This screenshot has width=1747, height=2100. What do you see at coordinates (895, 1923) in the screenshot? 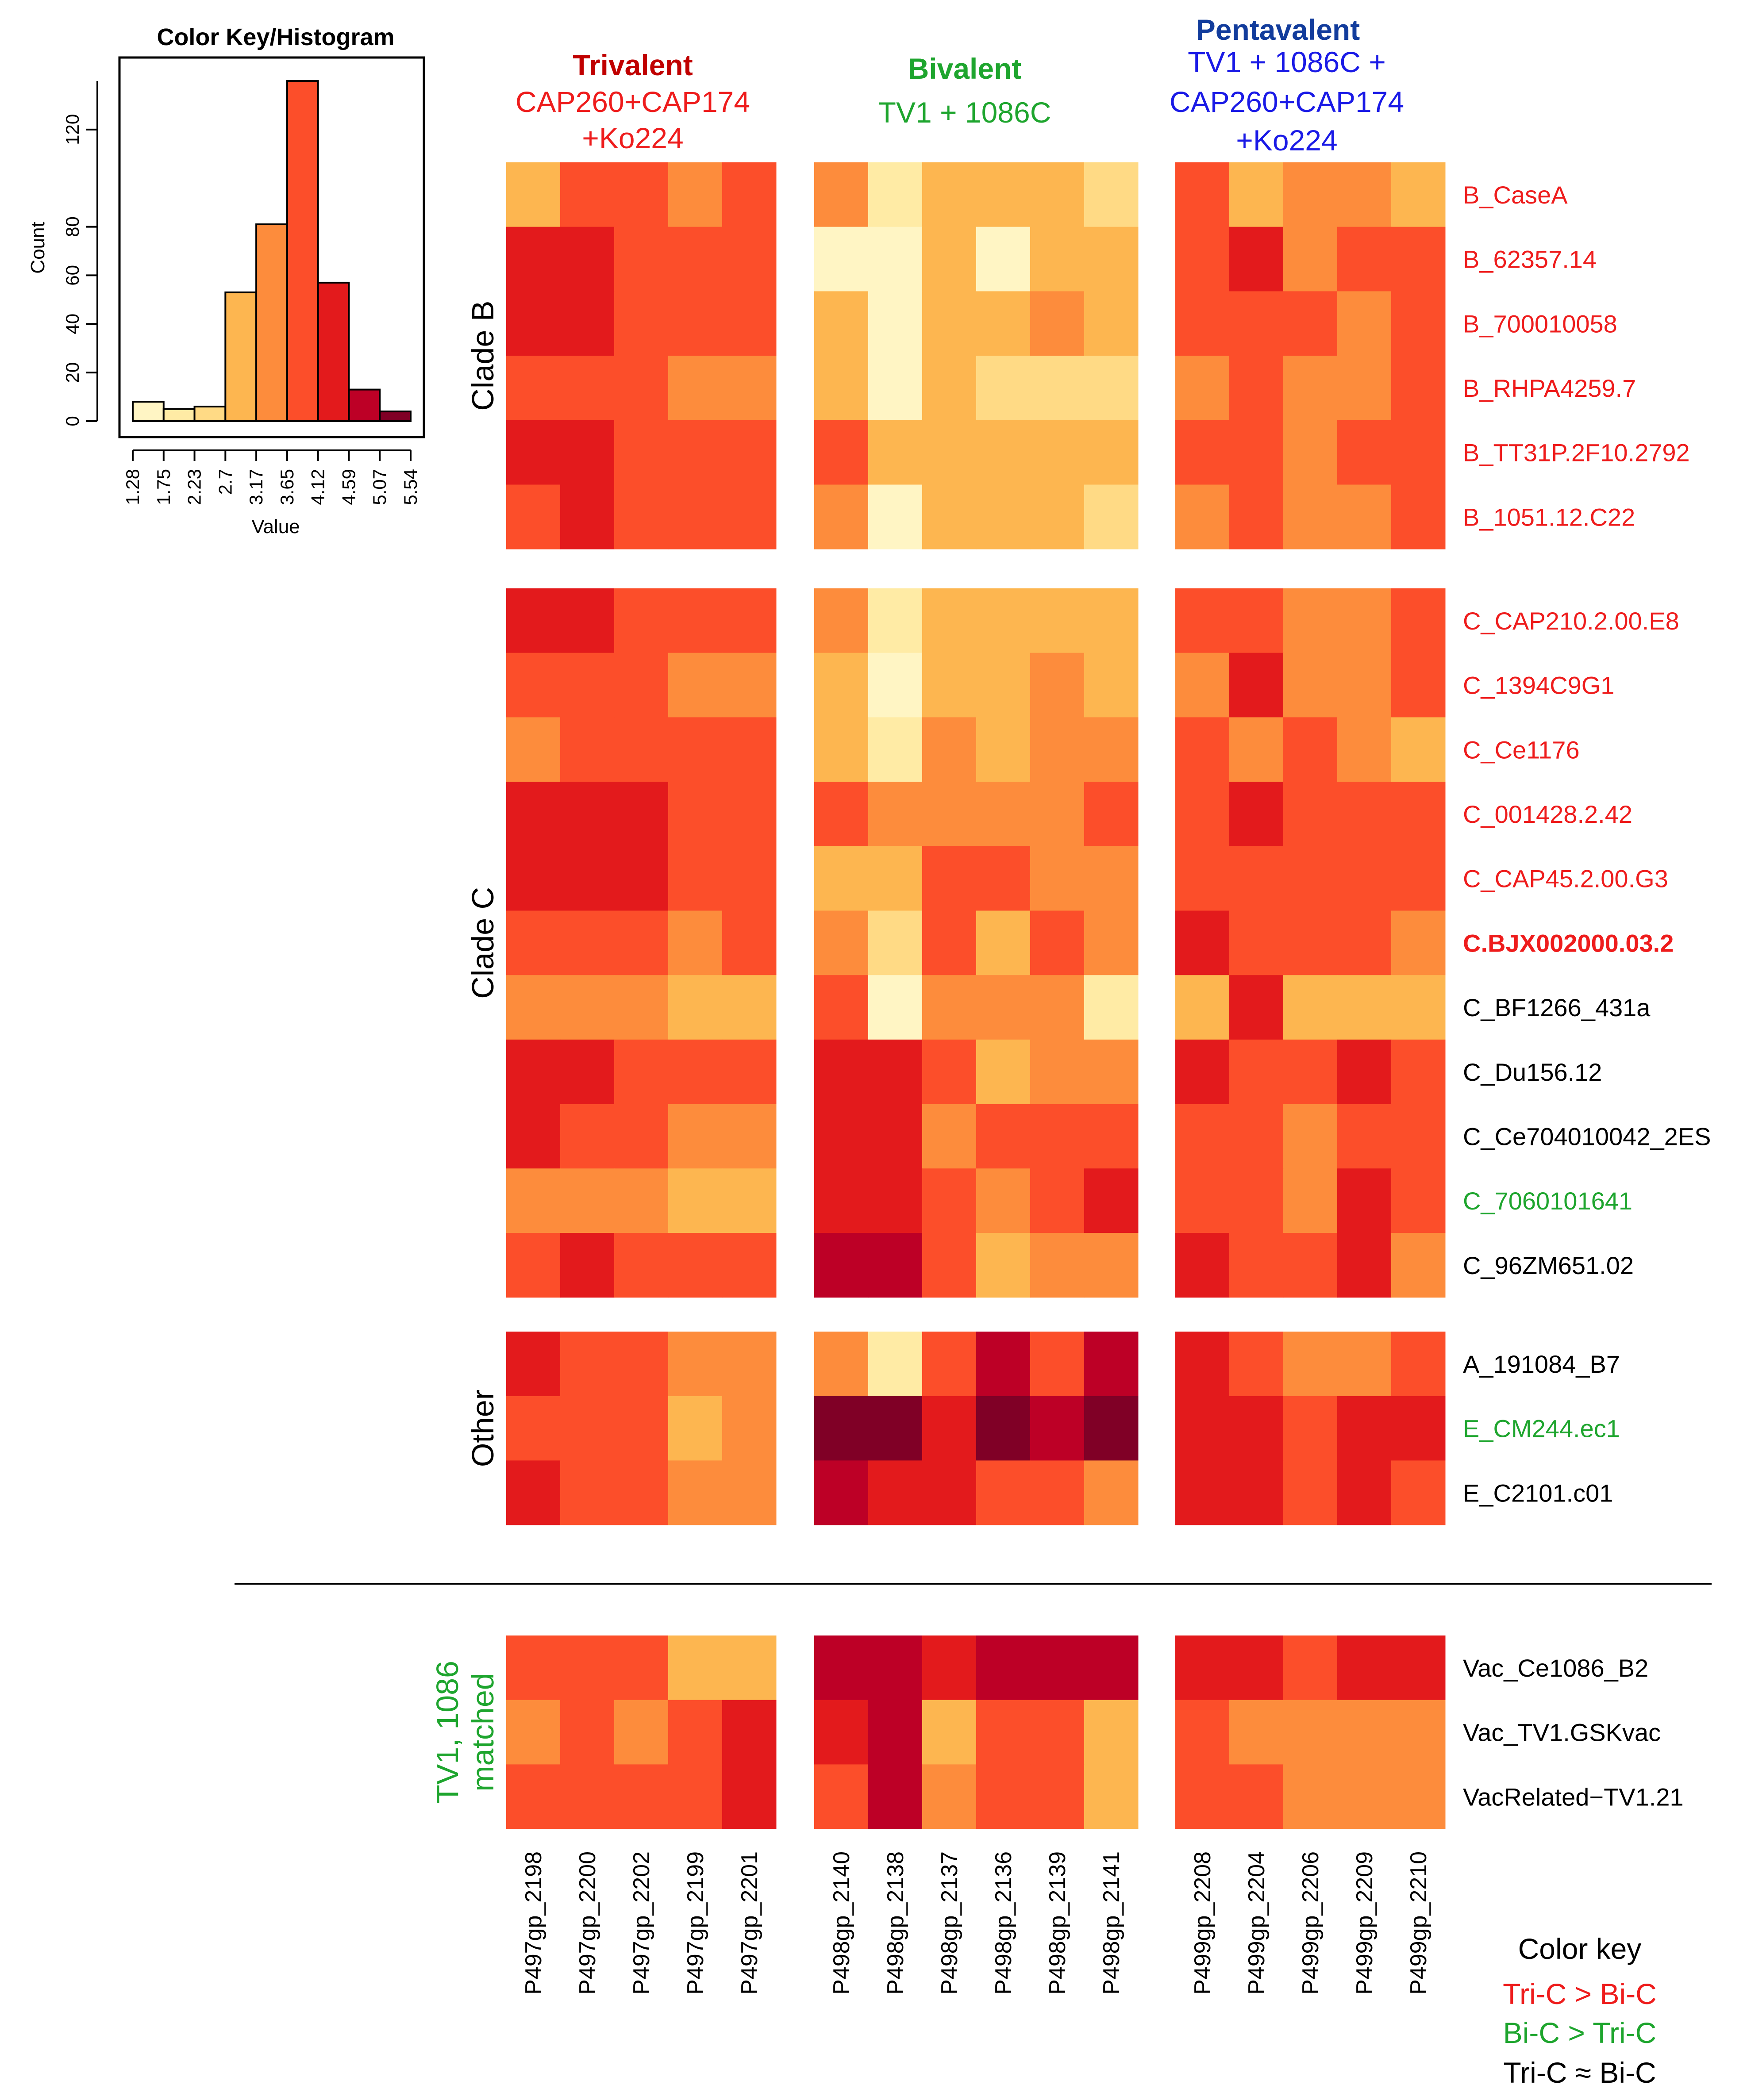
I see `column-label: P498gp_2138` at bounding box center [895, 1923].